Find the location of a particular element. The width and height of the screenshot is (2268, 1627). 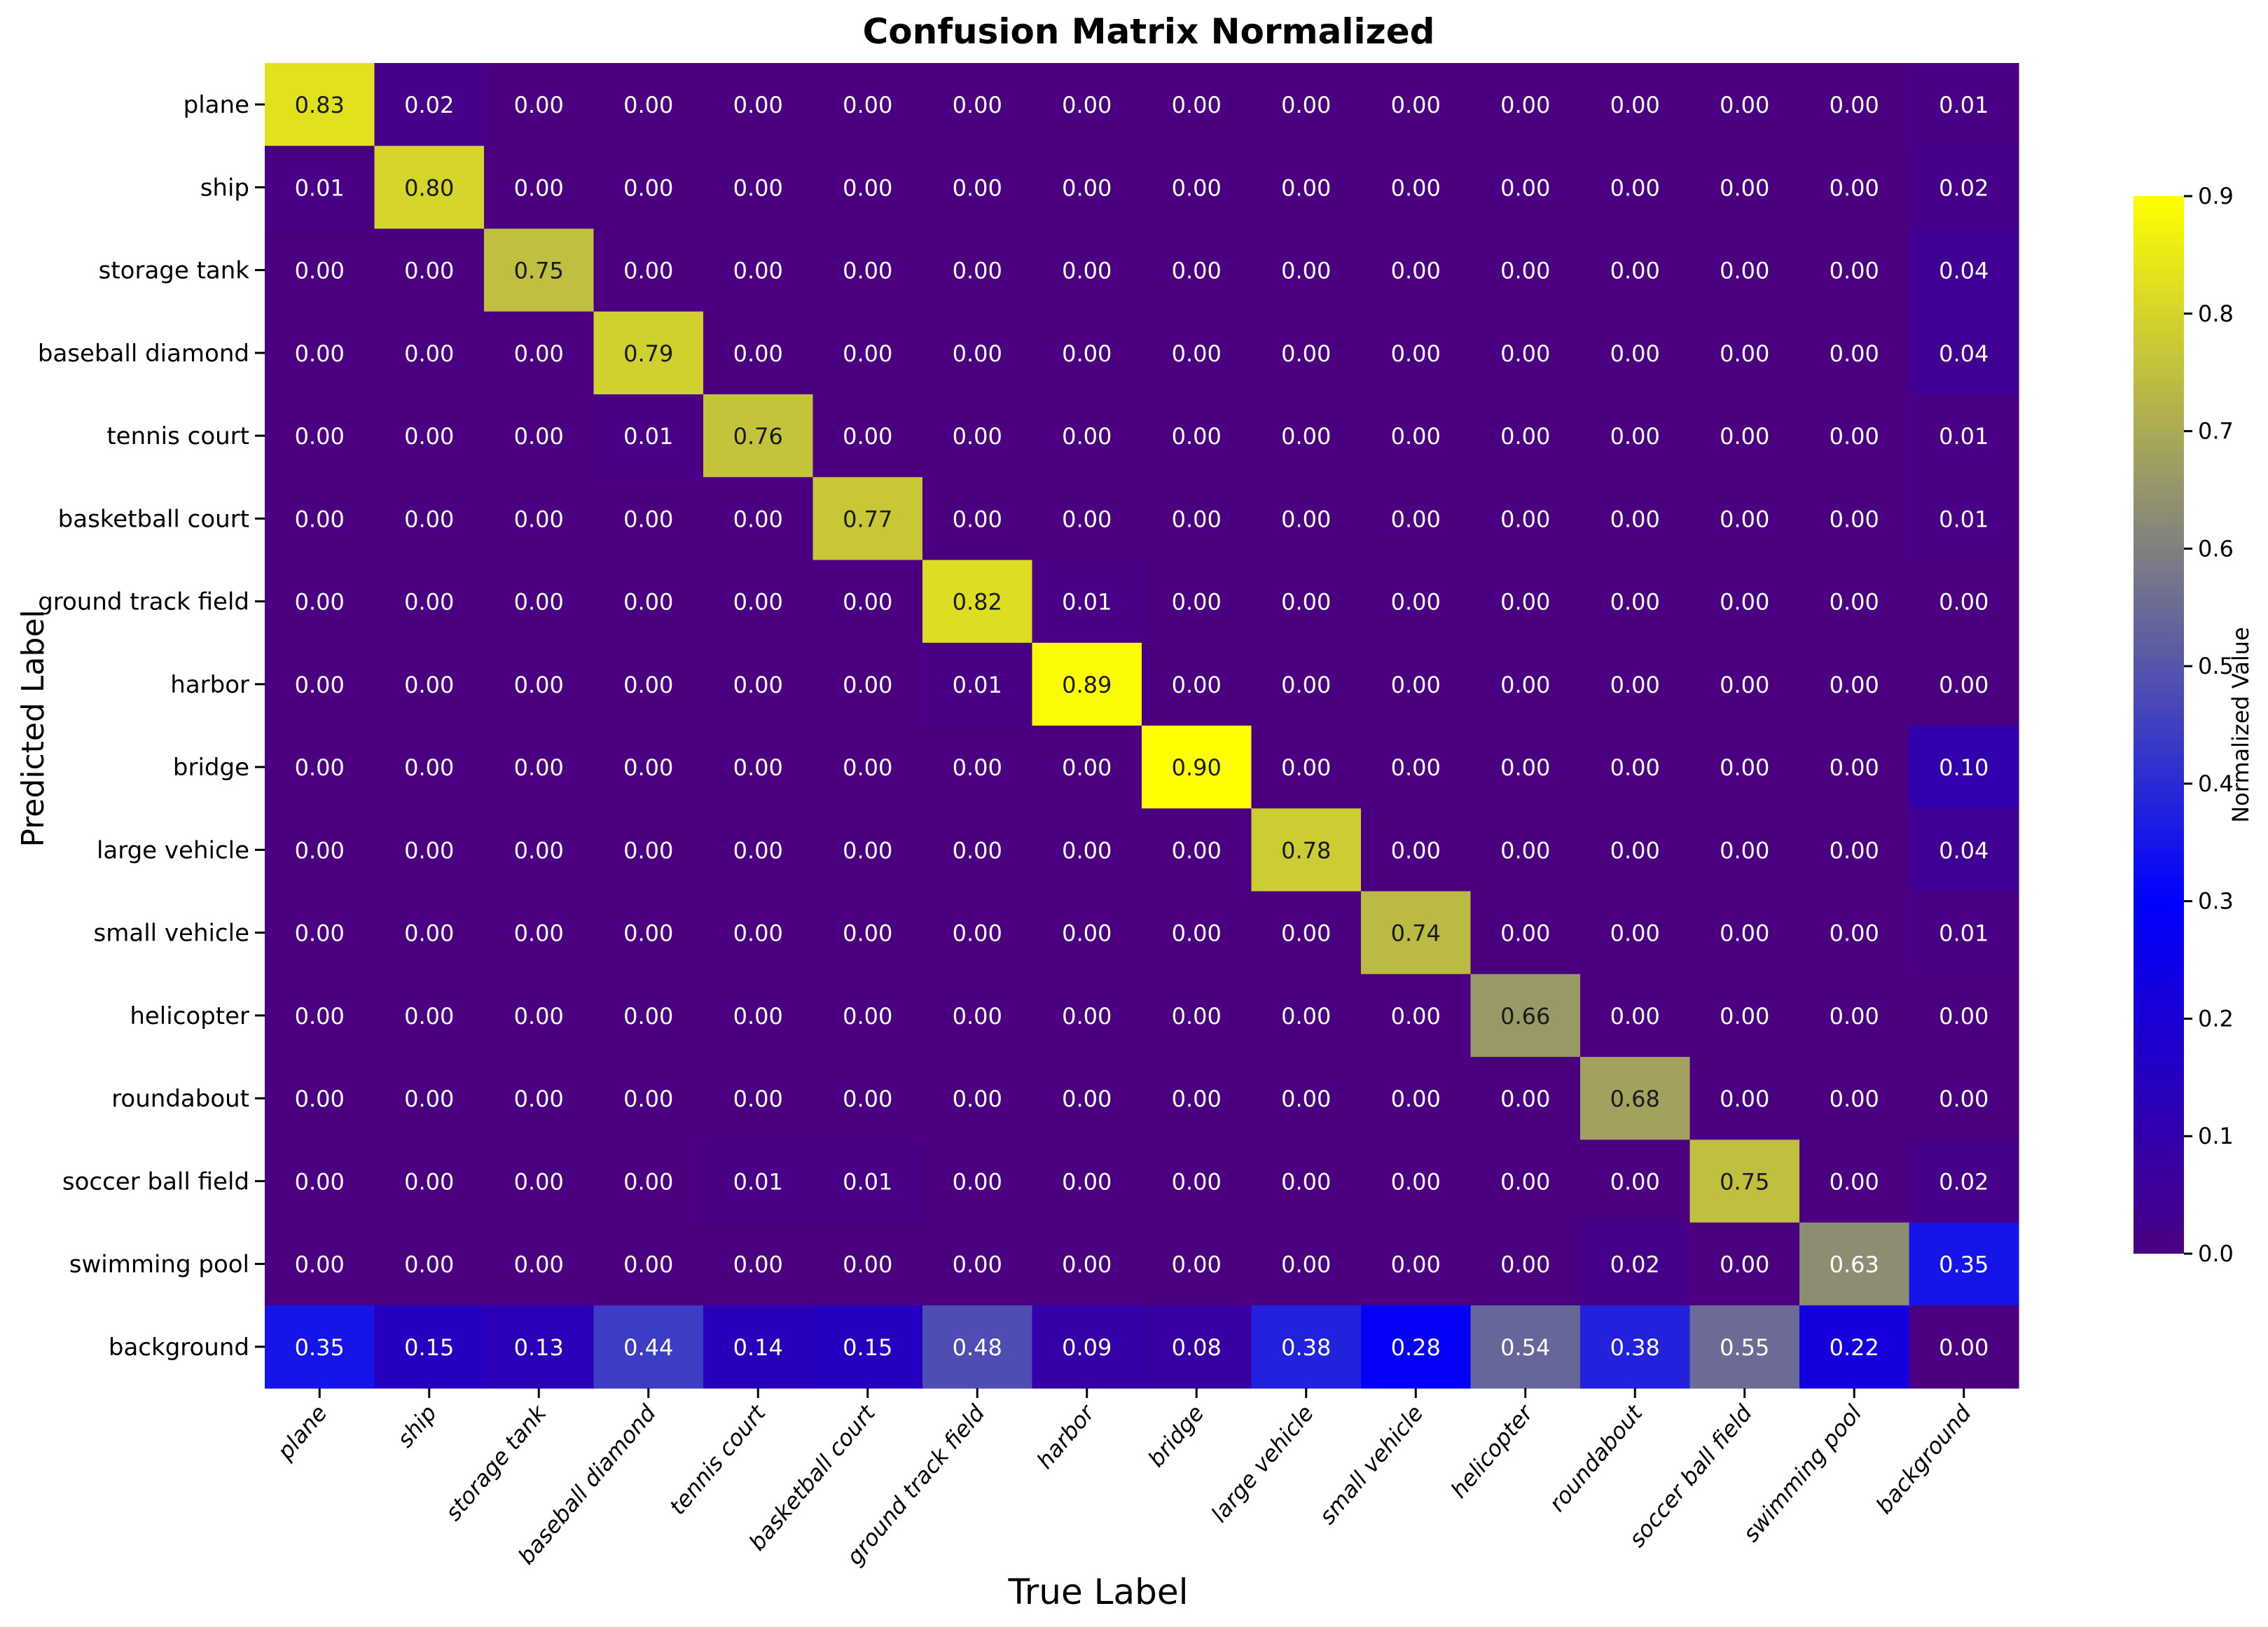

x-tick-label-ship: ship is located at coordinates (417, 1426).